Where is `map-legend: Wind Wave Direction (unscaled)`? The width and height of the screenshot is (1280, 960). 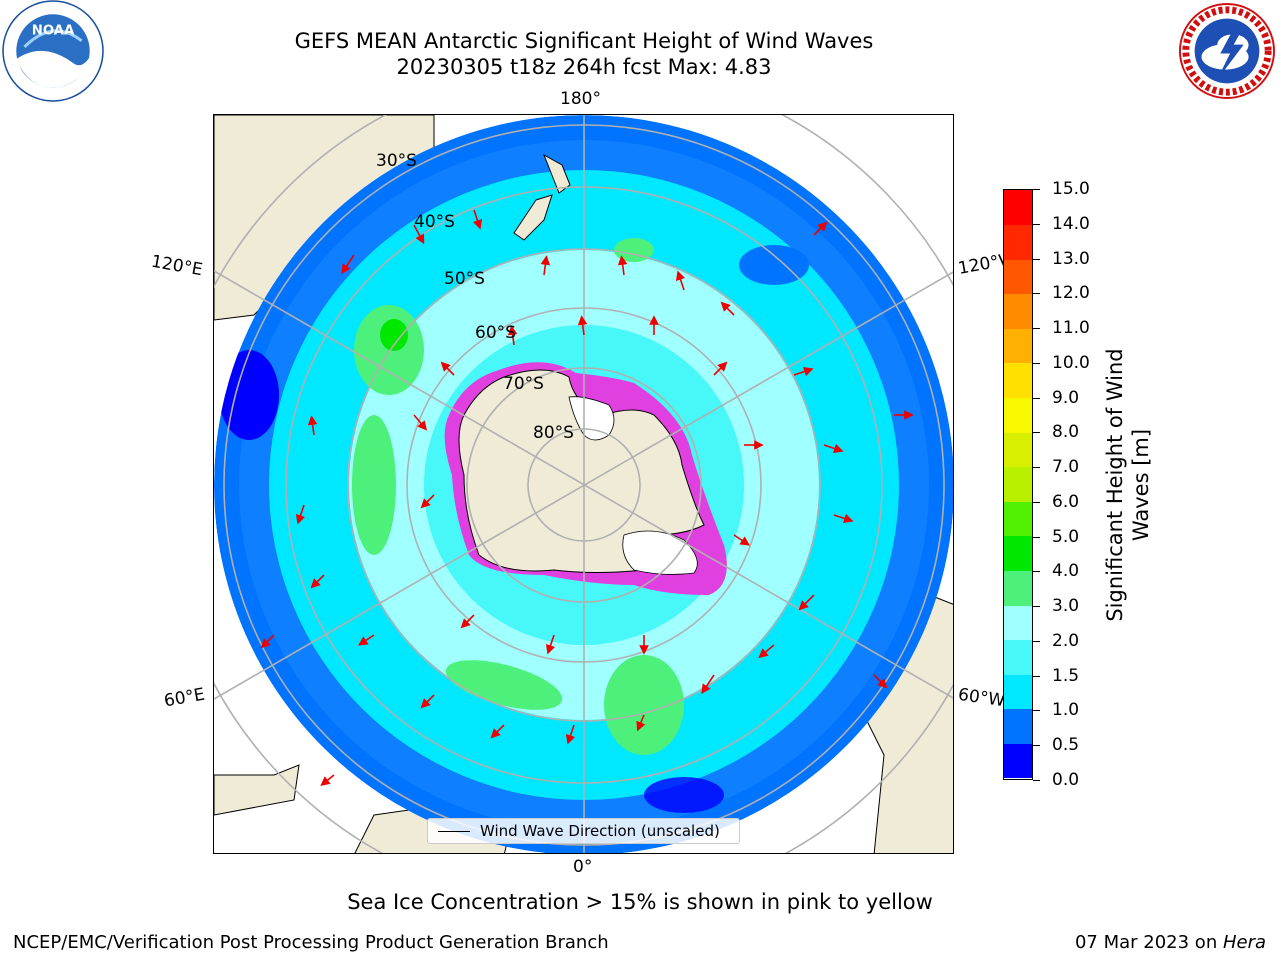
map-legend: Wind Wave Direction (unscaled) is located at coordinates (583, 831).